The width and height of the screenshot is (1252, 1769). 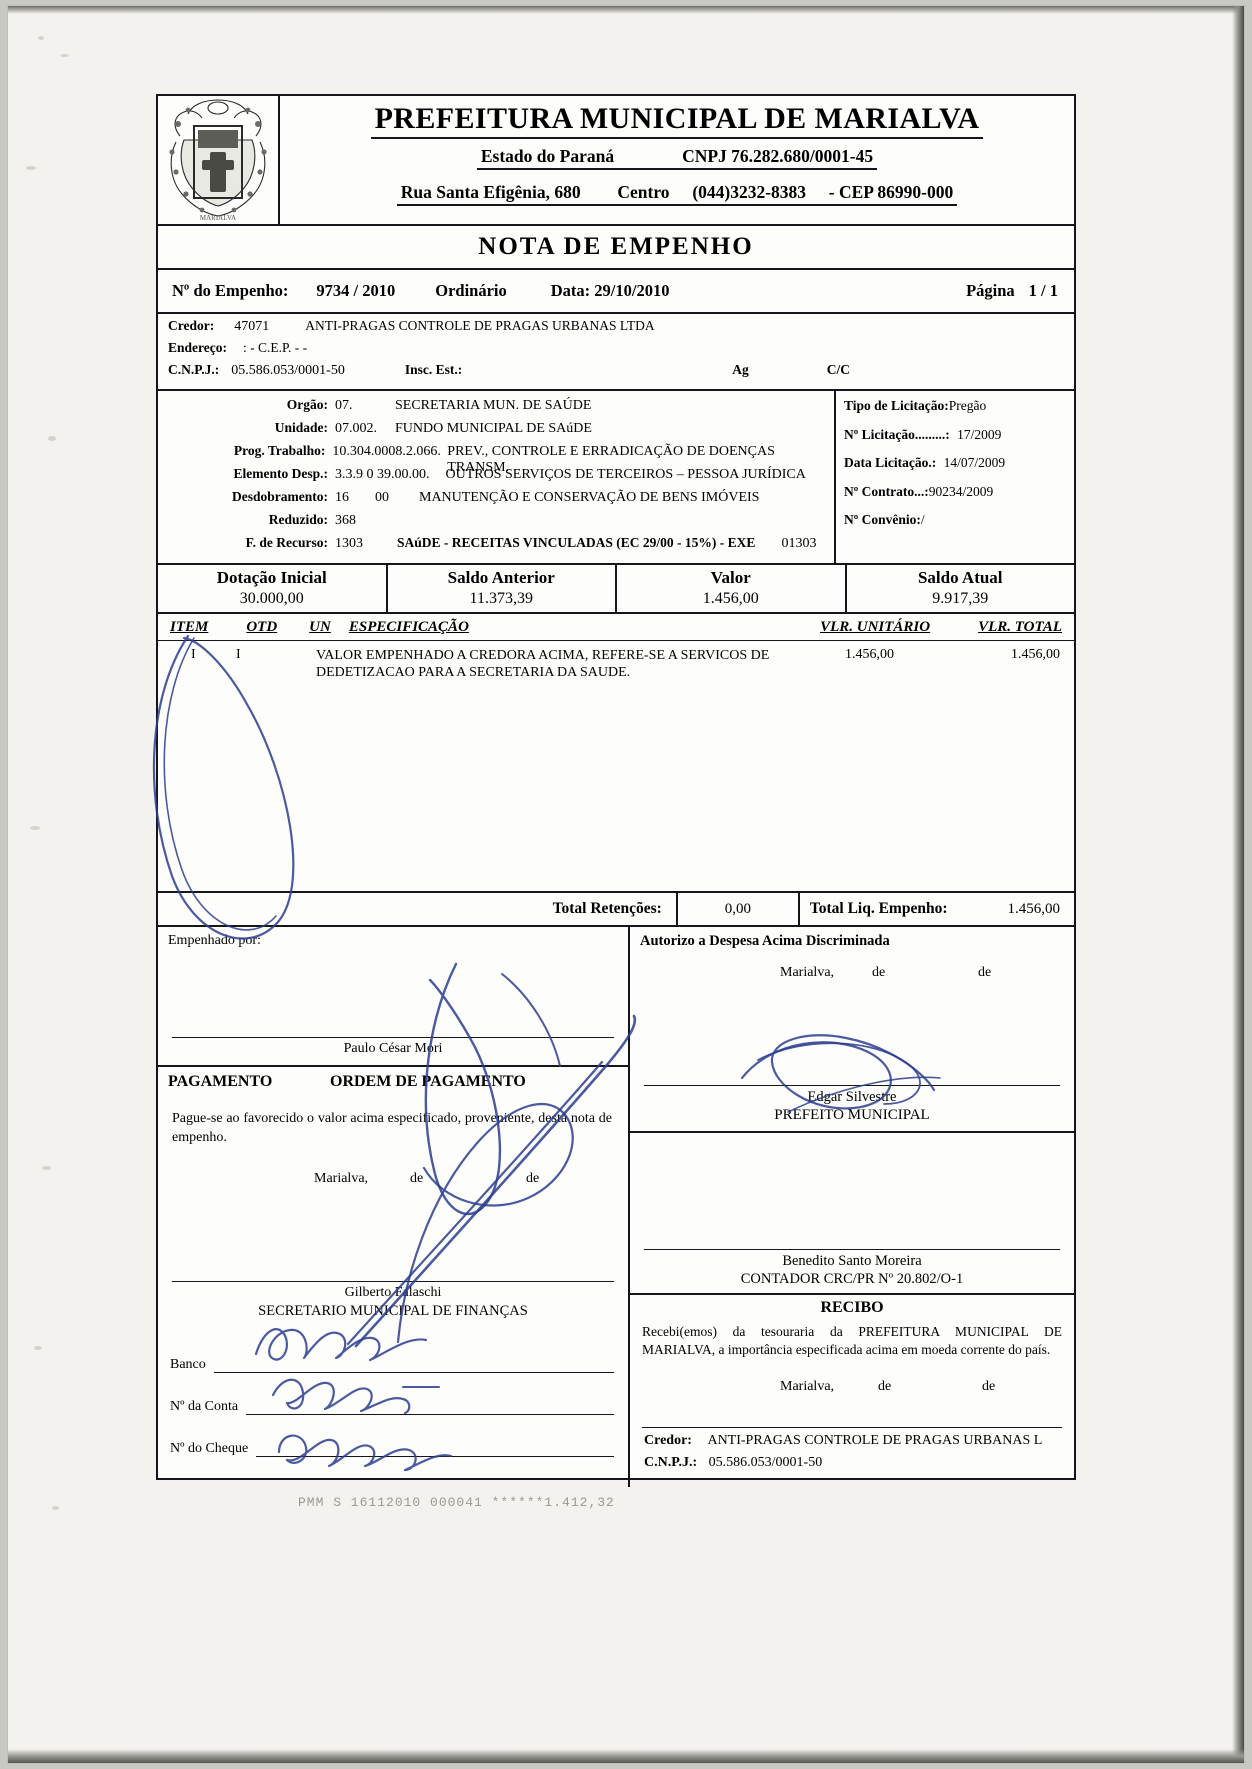 What do you see at coordinates (671, 1462) in the screenshot?
I see `recibo-cnpj-label: C.N.P.J.:` at bounding box center [671, 1462].